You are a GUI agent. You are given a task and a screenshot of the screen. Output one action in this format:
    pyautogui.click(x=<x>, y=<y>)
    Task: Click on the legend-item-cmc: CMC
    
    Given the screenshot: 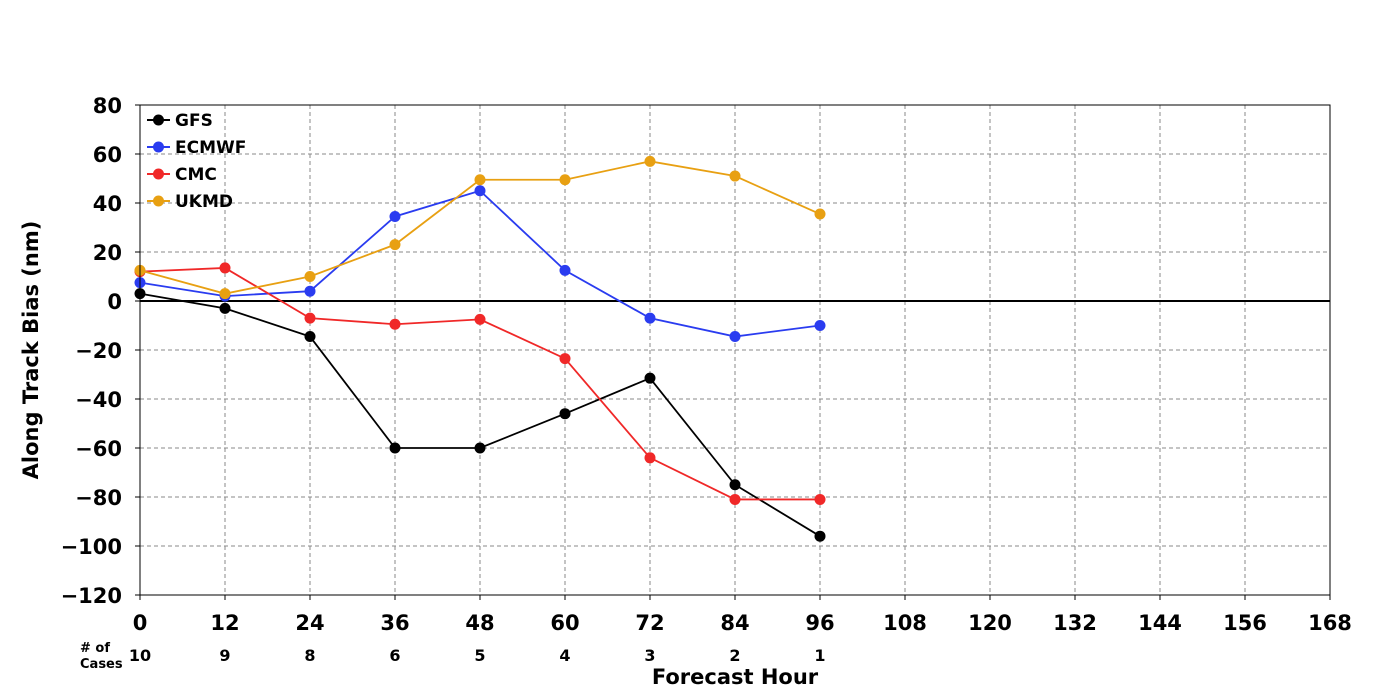 What is the action you would take?
    pyautogui.click(x=182, y=175)
    